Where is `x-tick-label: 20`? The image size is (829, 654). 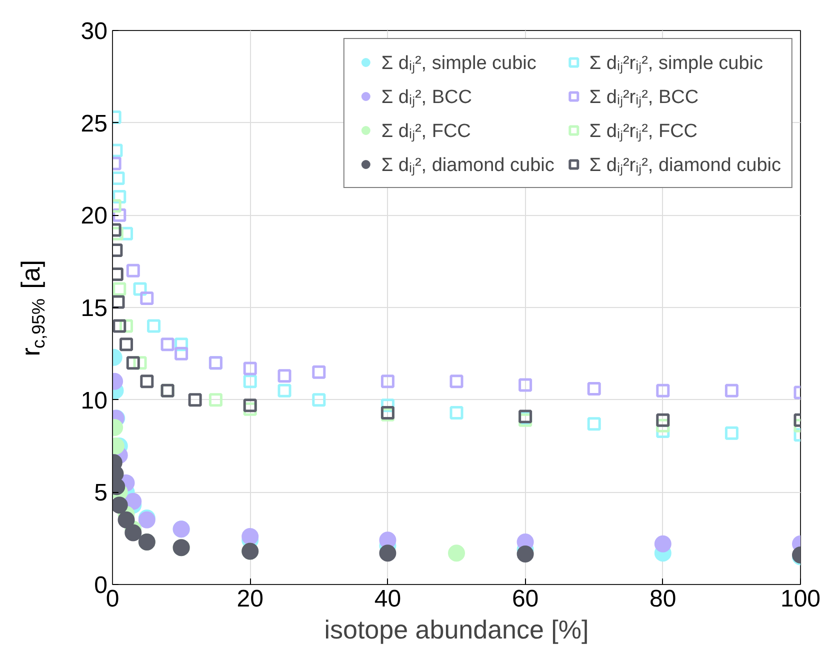
x-tick-label: 20 is located at coordinates (250, 599).